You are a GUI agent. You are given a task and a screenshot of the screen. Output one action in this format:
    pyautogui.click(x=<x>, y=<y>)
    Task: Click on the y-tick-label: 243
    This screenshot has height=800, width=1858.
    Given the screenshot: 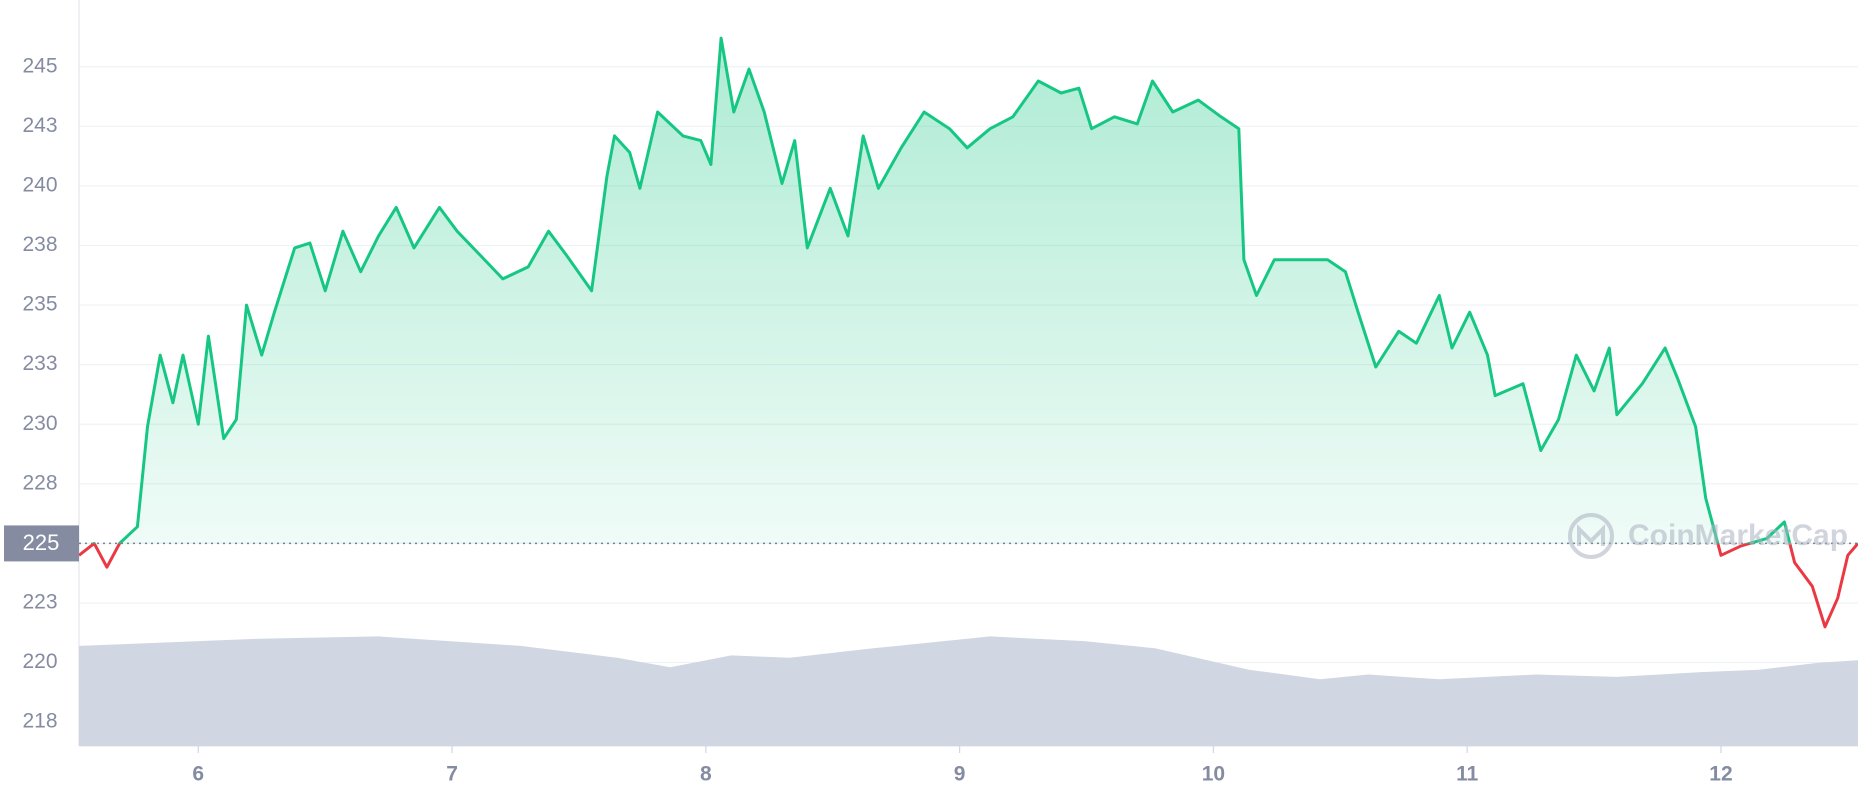 What is the action you would take?
    pyautogui.click(x=39, y=125)
    